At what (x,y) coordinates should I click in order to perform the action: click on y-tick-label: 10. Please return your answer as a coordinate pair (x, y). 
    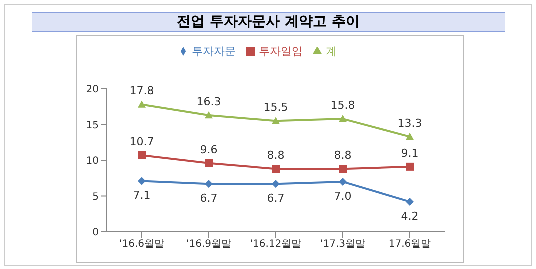
    Looking at the image, I should click on (92, 162).